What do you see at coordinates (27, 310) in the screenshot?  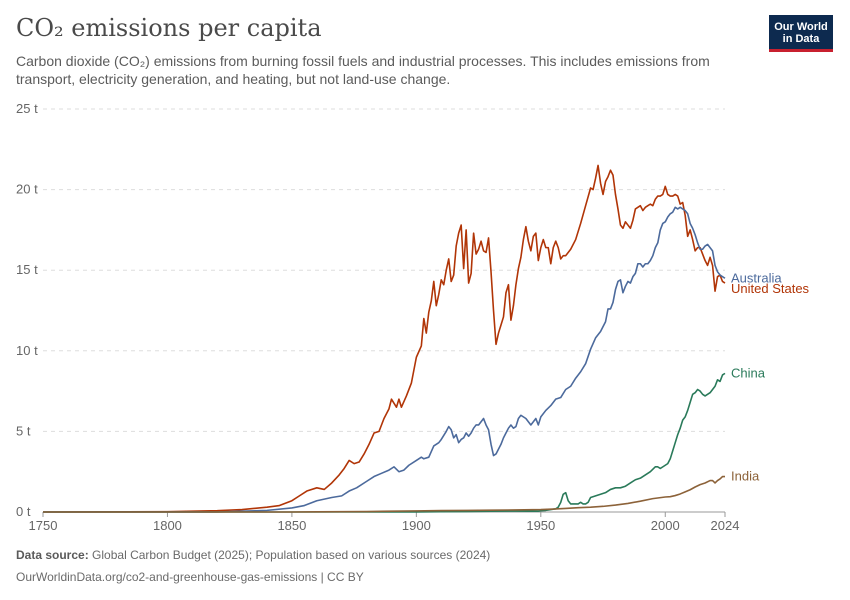 I see `y-axis: 0 t 5 t 10 t 15 t 20 t 25 t` at bounding box center [27, 310].